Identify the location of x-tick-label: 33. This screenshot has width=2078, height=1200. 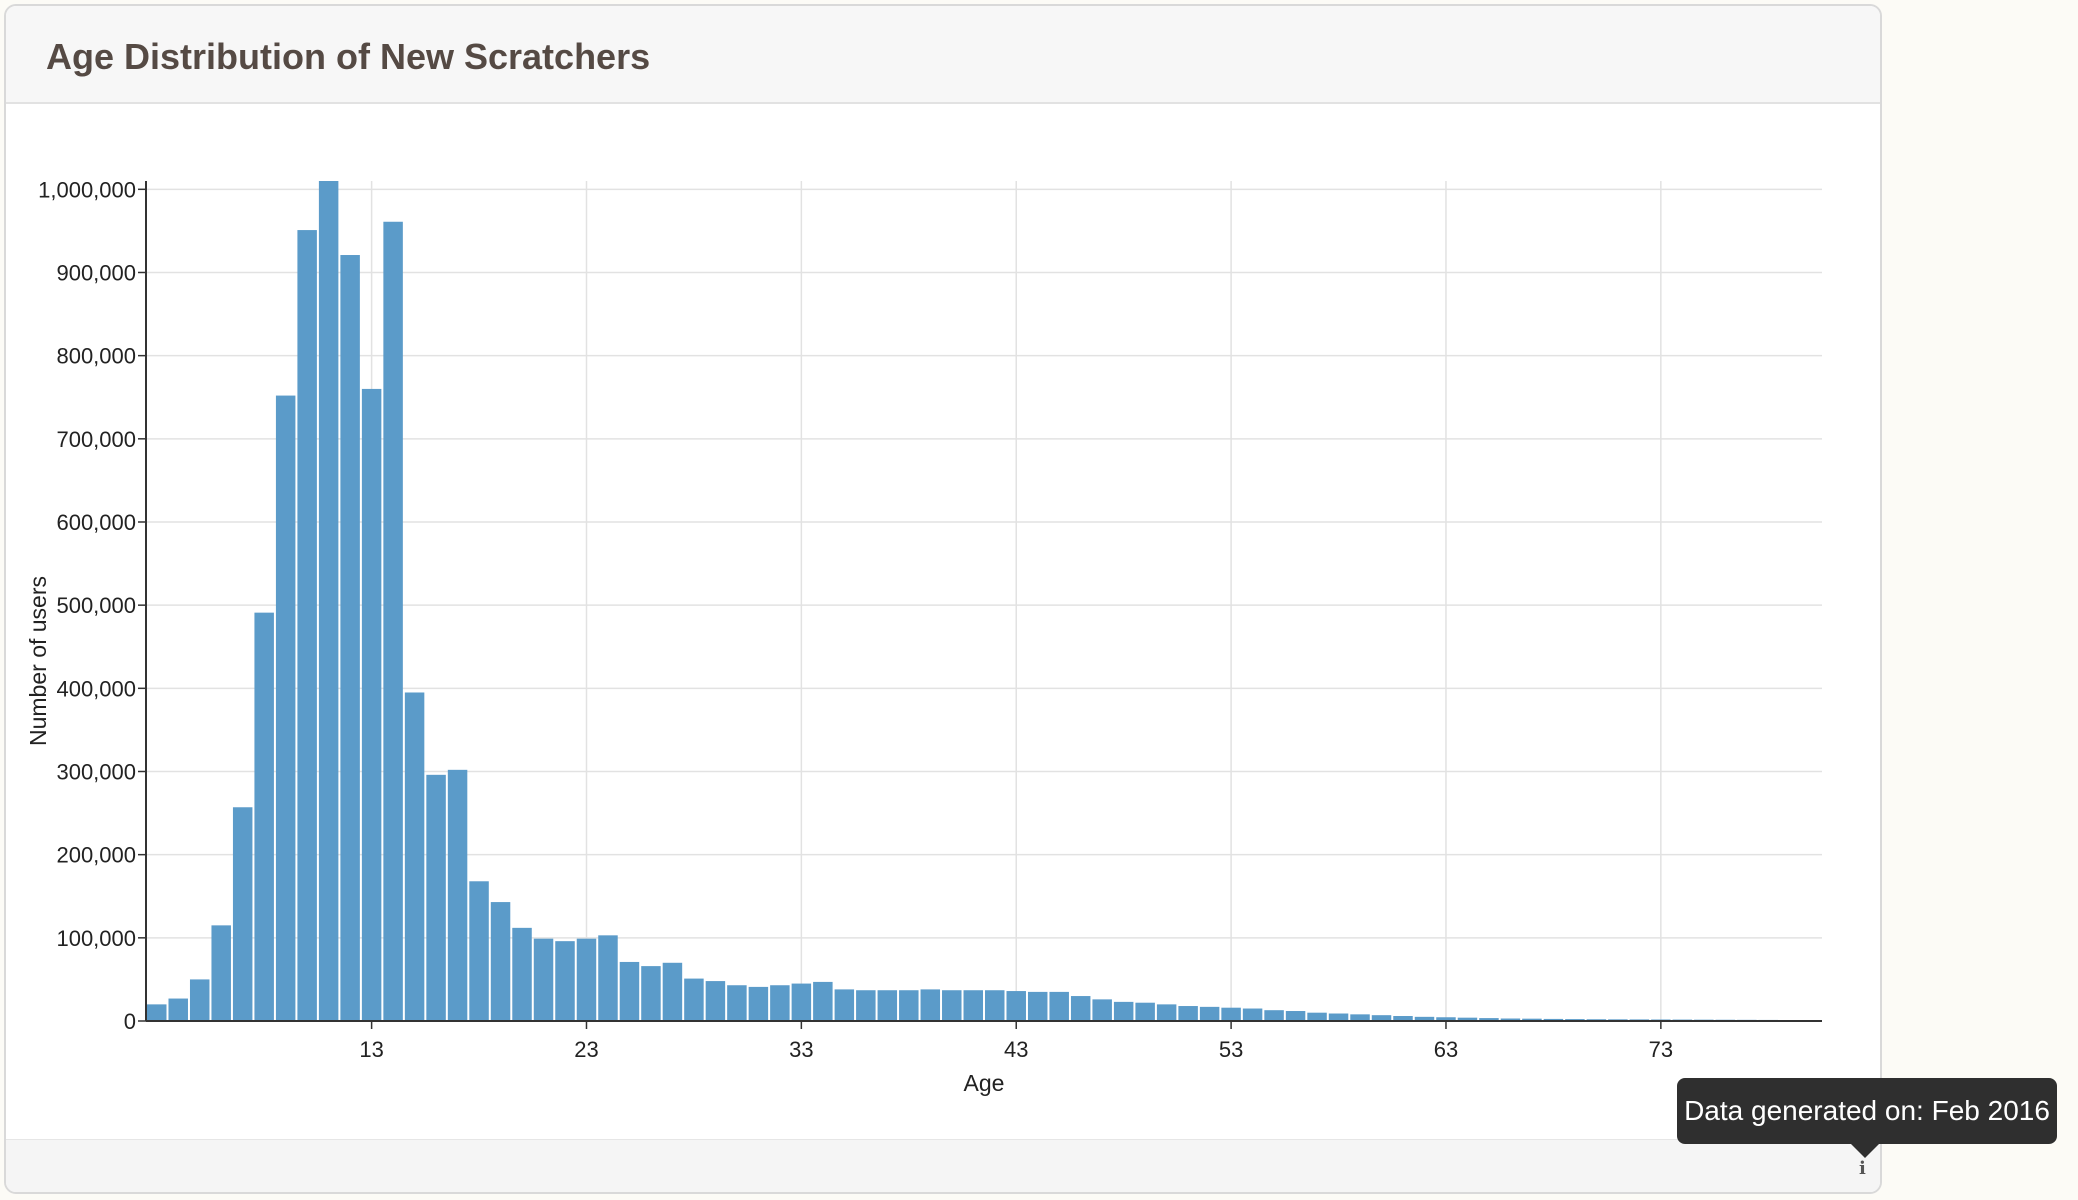
(801, 1049).